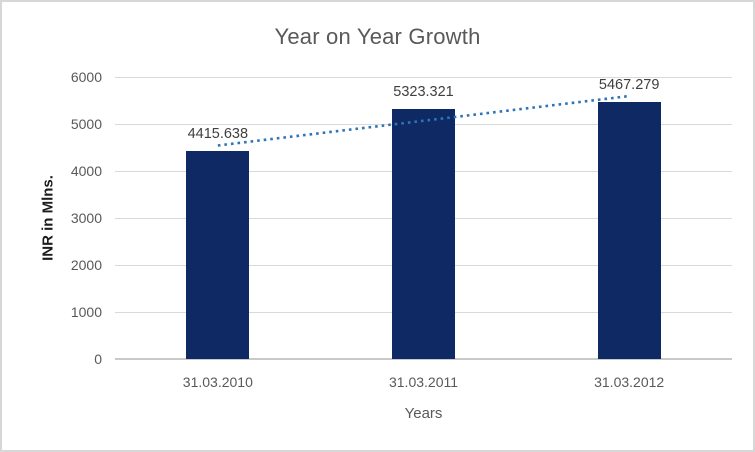  Describe the element at coordinates (86, 218) in the screenshot. I see `y-tick-label: 3000` at that location.